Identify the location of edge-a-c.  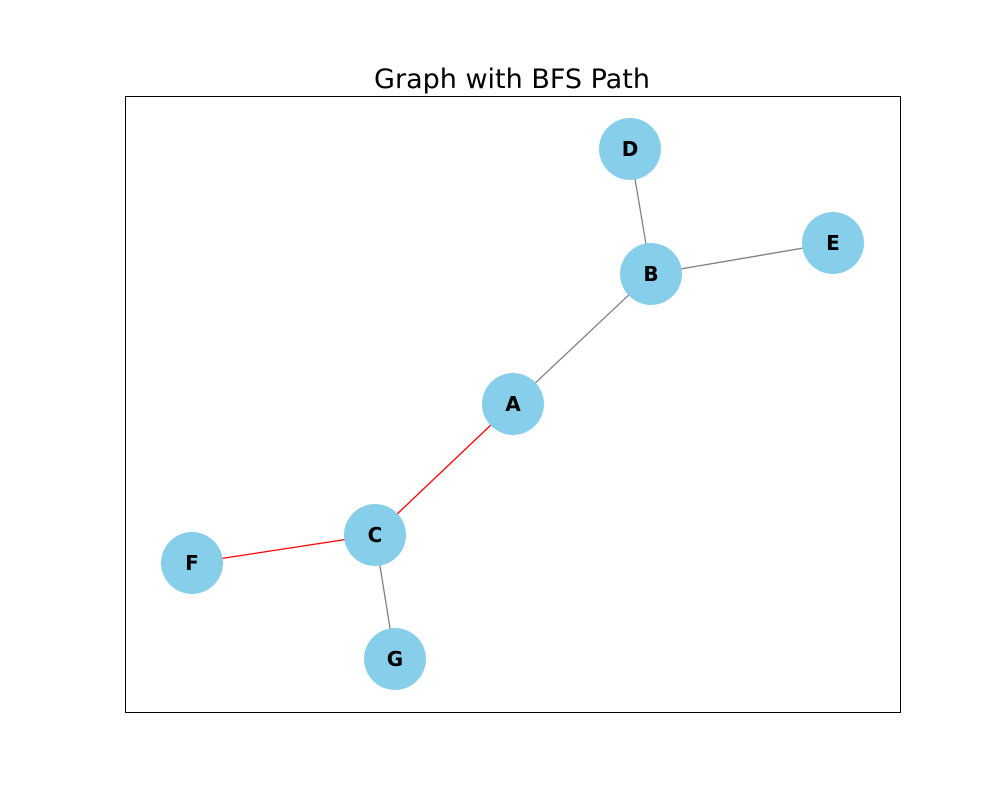
(444, 469).